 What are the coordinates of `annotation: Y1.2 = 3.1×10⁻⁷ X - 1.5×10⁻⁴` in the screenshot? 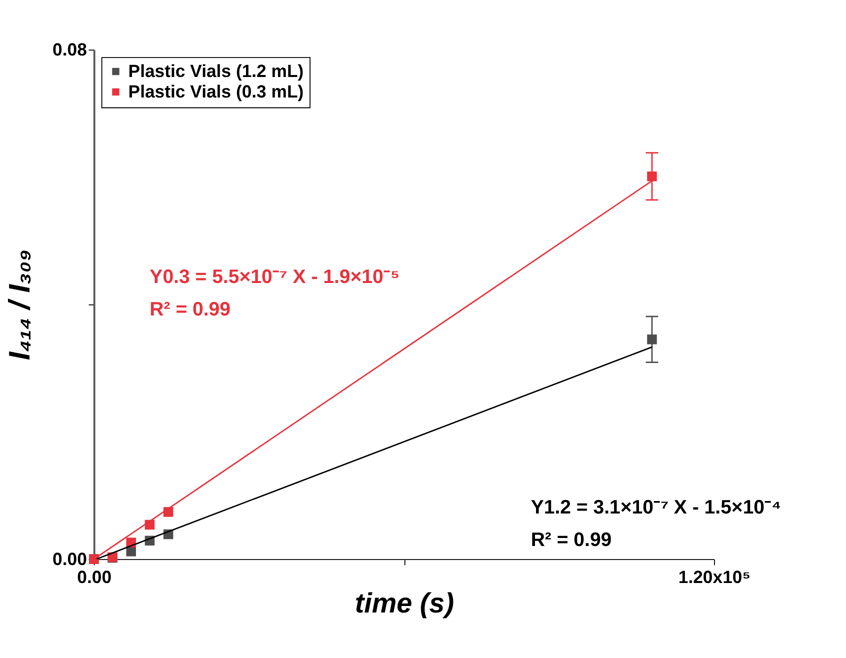 It's located at (656, 507).